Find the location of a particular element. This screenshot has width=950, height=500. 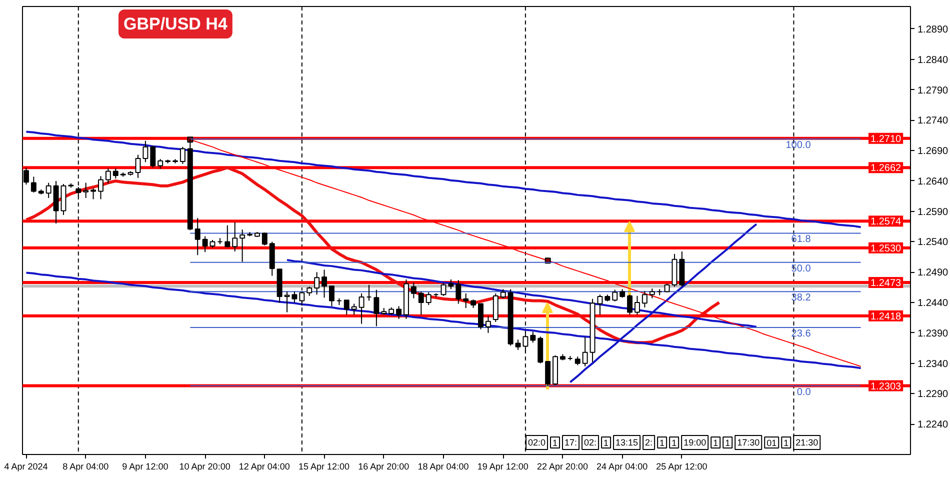

x-tick-label: 24 Apr 04:00 is located at coordinates (622, 467).